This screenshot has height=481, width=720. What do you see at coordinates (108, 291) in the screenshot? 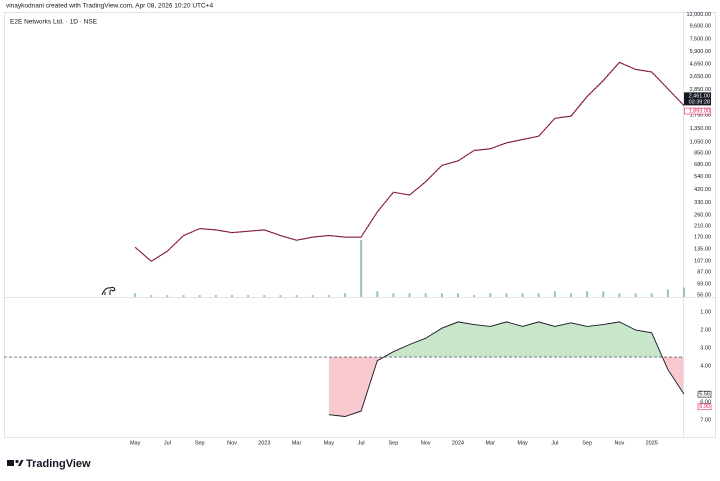
I see `dino-icon` at bounding box center [108, 291].